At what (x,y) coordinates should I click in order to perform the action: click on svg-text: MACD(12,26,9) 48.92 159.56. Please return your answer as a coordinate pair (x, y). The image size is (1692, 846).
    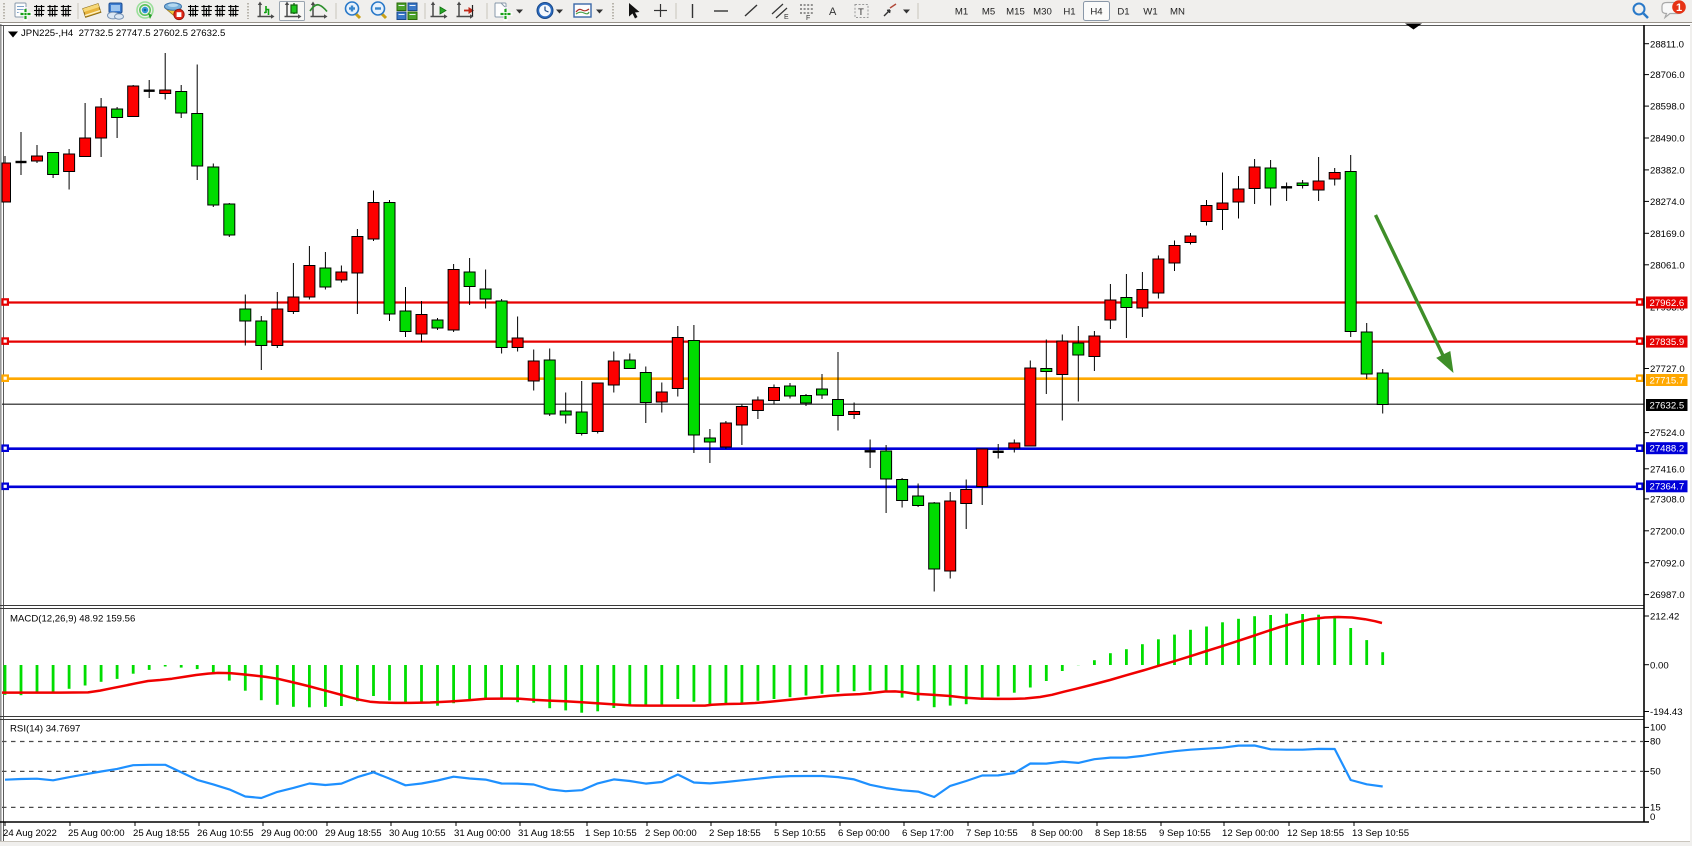
    Looking at the image, I should click on (72, 619).